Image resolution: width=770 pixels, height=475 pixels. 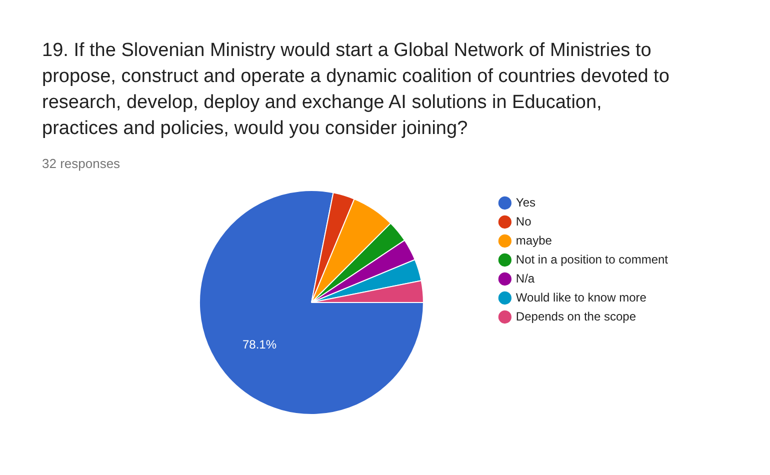 What do you see at coordinates (592, 259) in the screenshot?
I see `legend-label: Not in a position to comment` at bounding box center [592, 259].